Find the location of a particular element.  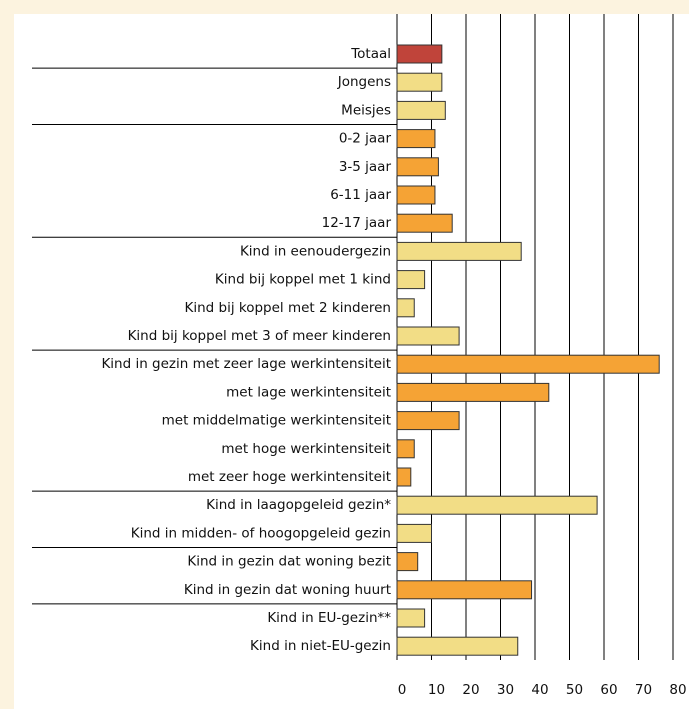

y-tick-label: Kind in gezin dat woning bezit is located at coordinates (289, 562).